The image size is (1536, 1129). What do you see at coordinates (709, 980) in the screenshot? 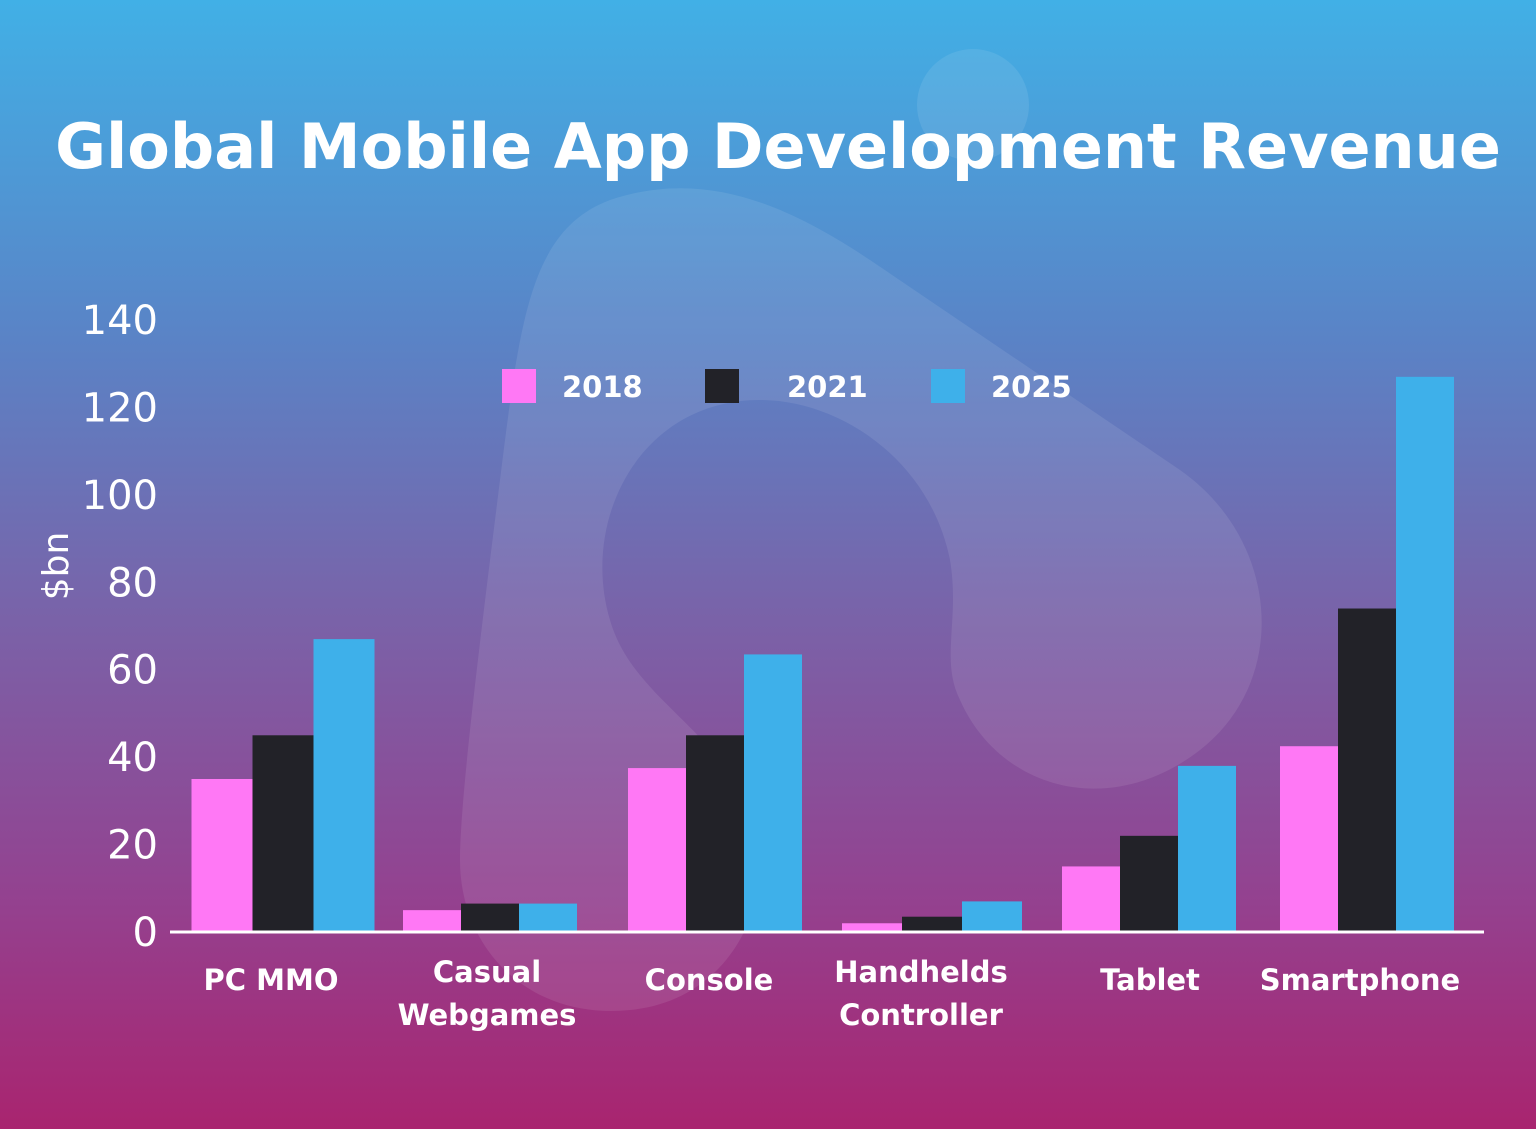
I see `x-category-label: Console` at bounding box center [709, 980].